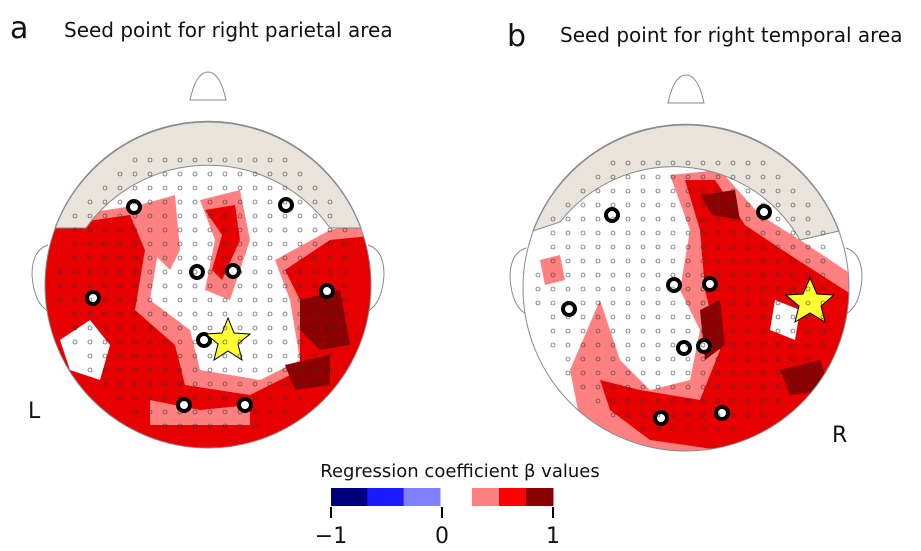 This screenshot has height=551, width=921. I want to click on side-label: R, so click(839, 435).